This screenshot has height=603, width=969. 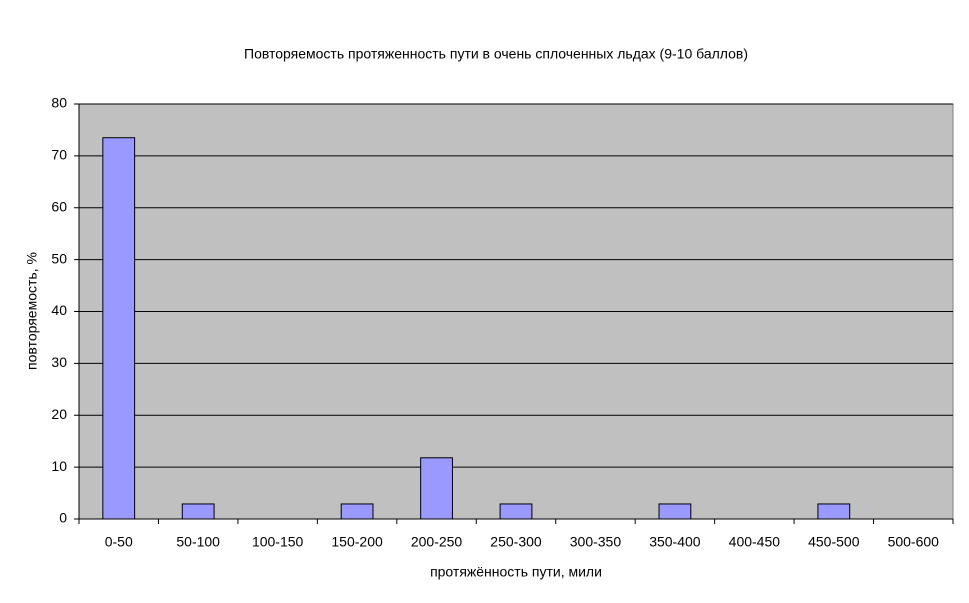 I want to click on y-tick-label: 50, so click(x=59, y=258).